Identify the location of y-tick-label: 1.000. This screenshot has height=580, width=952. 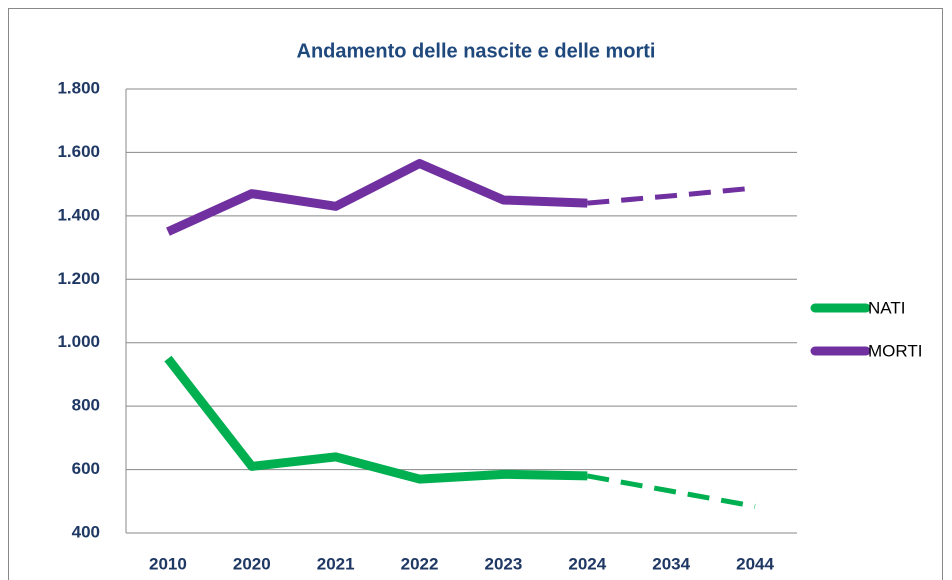
(78, 341).